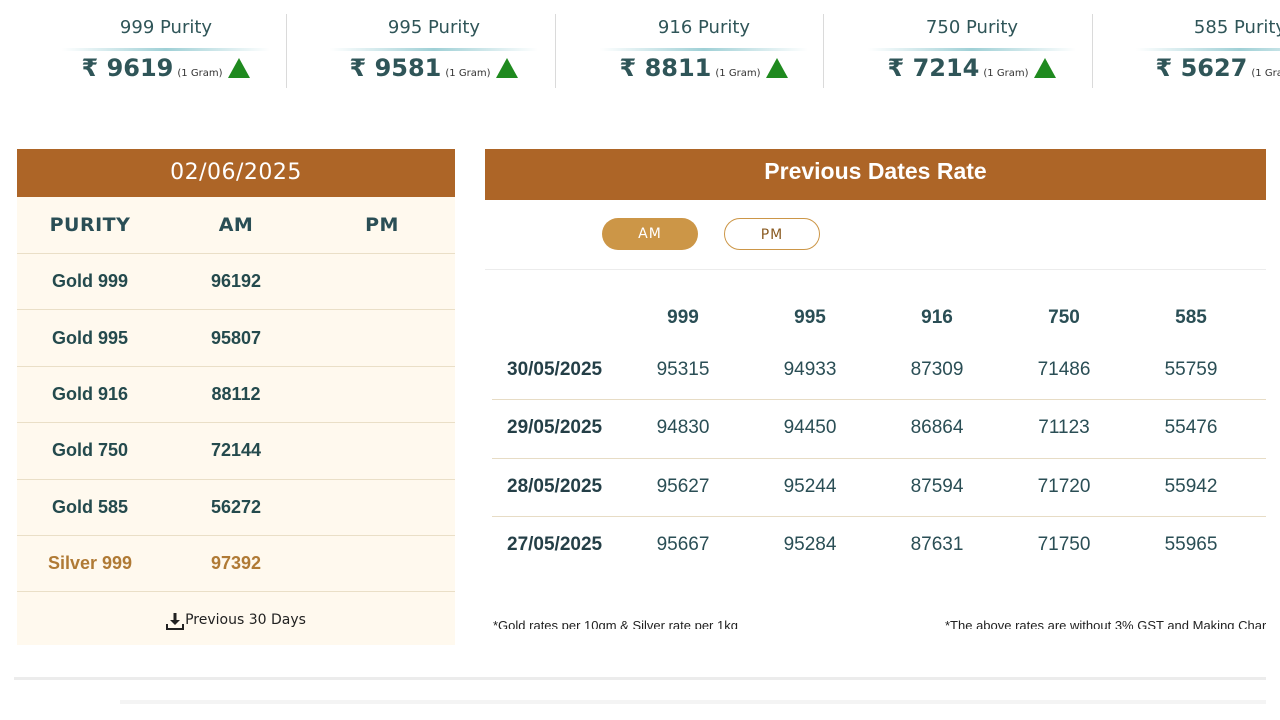 The image size is (1280, 720). I want to click on am-rate-cell: 72144, so click(236, 450).